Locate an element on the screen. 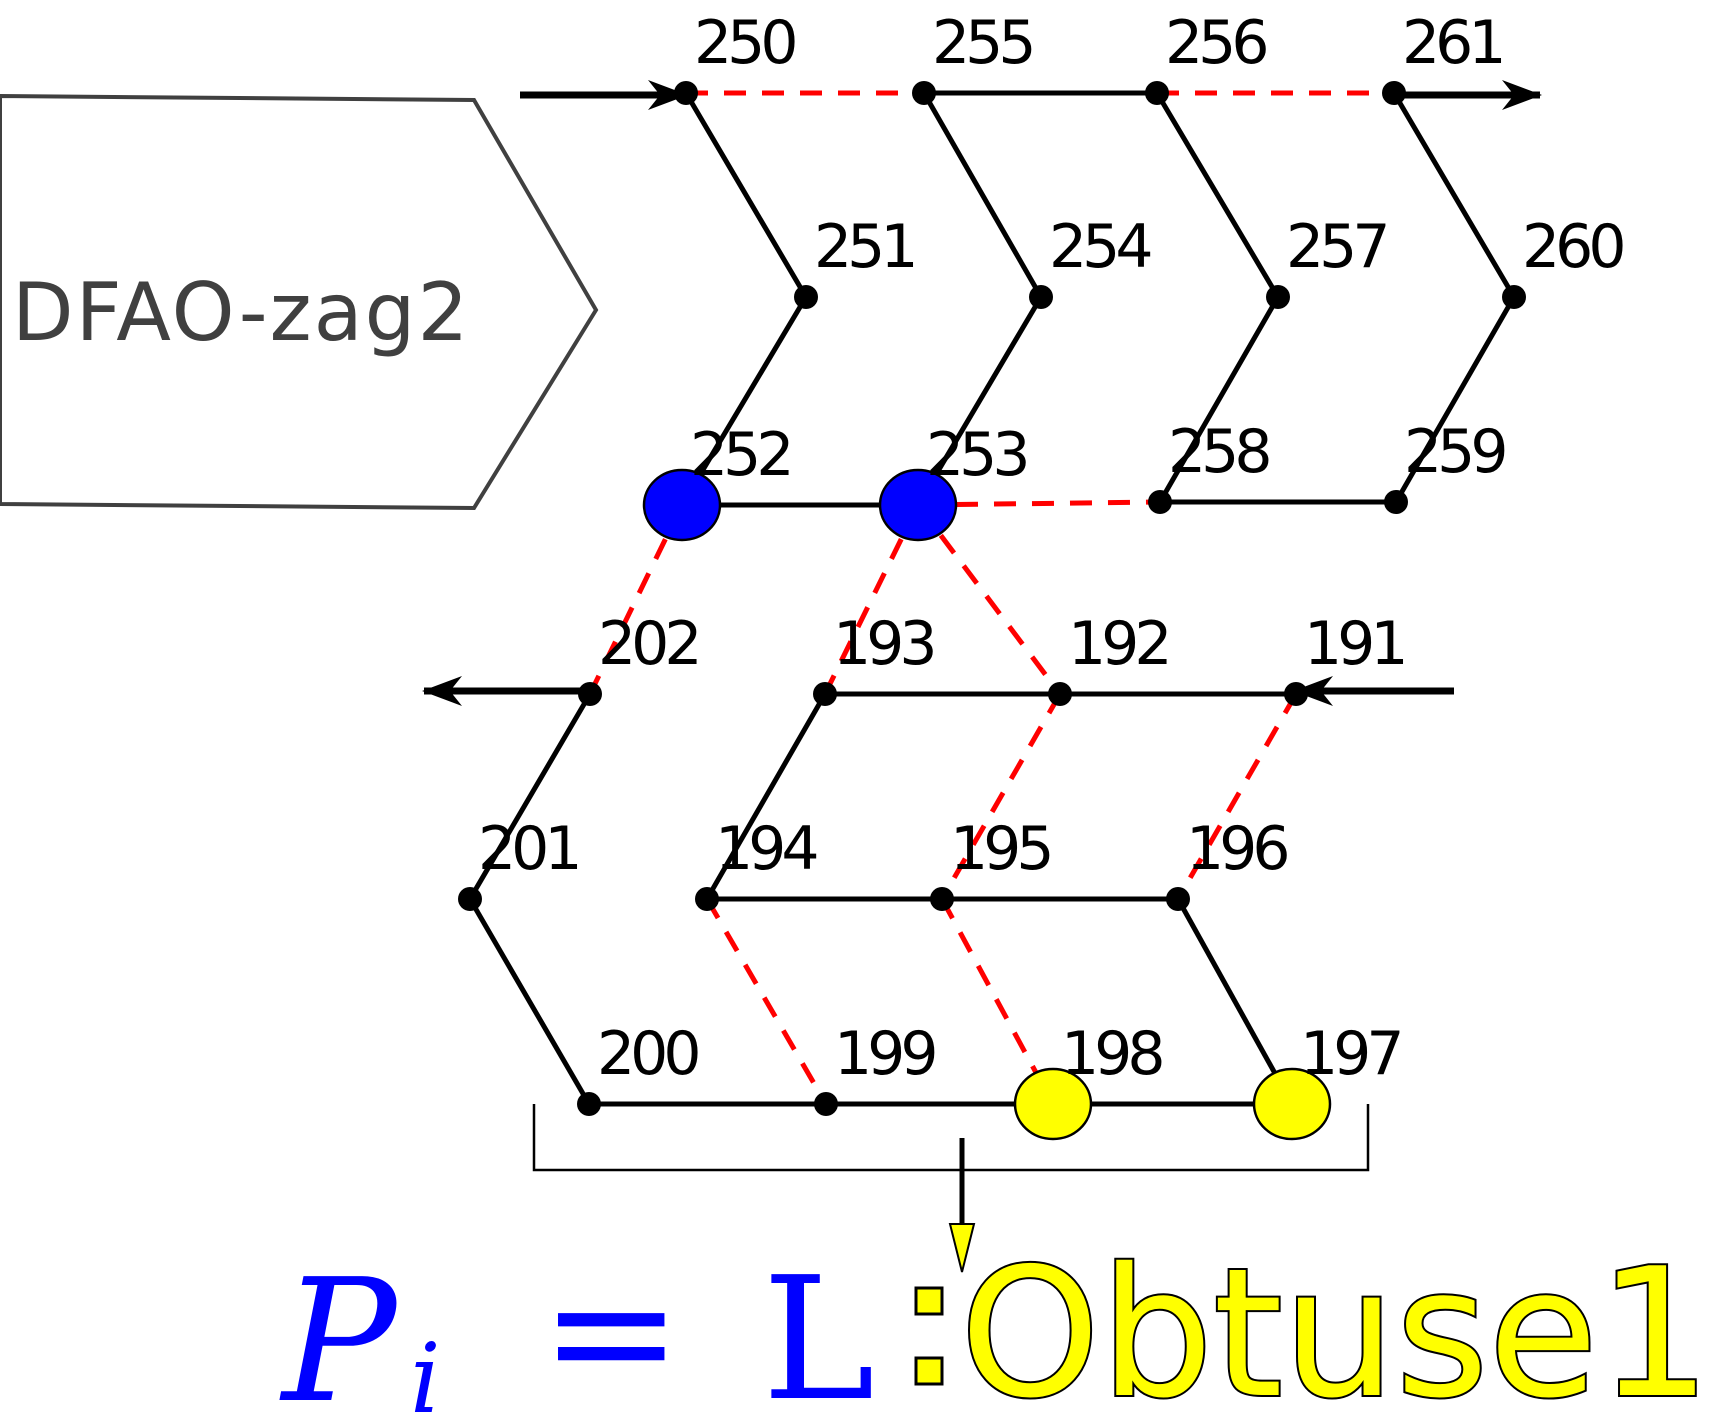  node-label-251: 251 is located at coordinates (864, 247).